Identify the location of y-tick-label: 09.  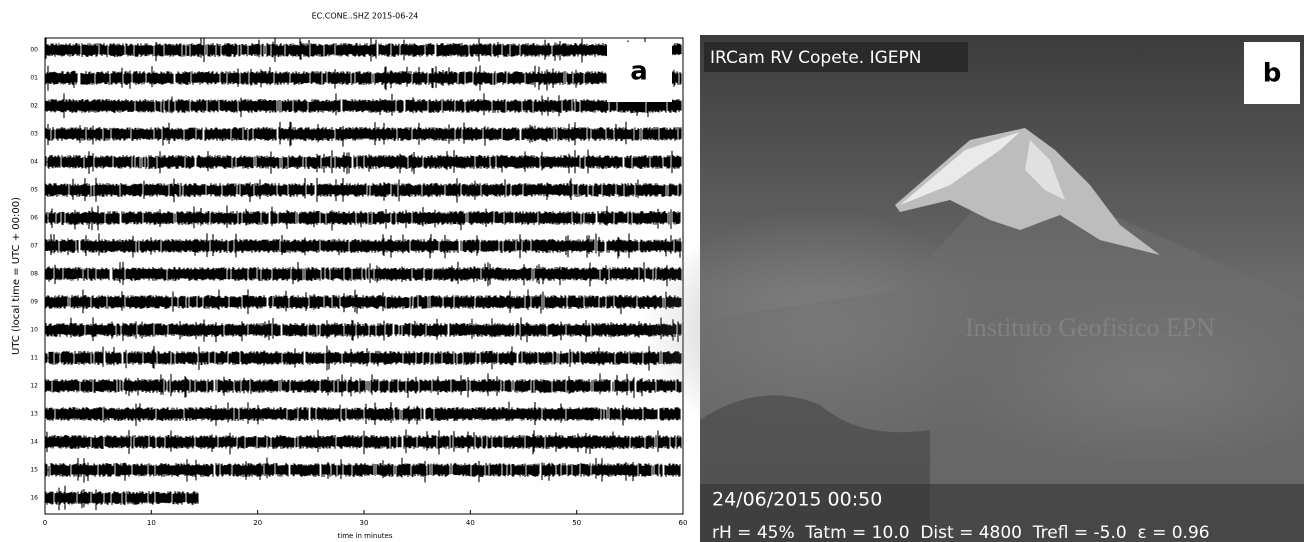
(34, 302).